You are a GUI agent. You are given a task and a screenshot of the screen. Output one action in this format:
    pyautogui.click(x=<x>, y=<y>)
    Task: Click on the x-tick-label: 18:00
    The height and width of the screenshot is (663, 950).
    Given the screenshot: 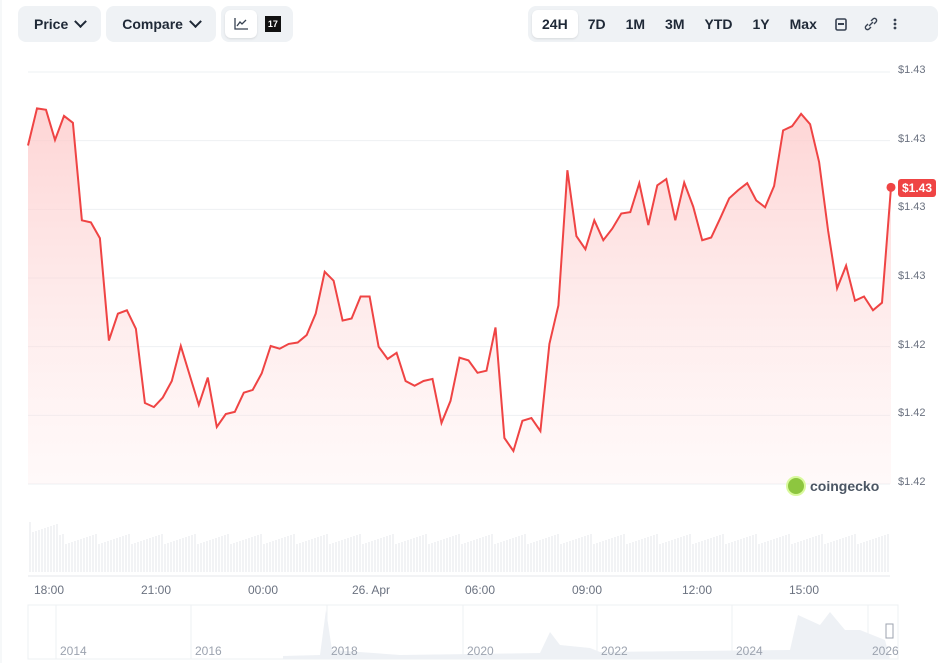 What is the action you would take?
    pyautogui.click(x=49, y=590)
    